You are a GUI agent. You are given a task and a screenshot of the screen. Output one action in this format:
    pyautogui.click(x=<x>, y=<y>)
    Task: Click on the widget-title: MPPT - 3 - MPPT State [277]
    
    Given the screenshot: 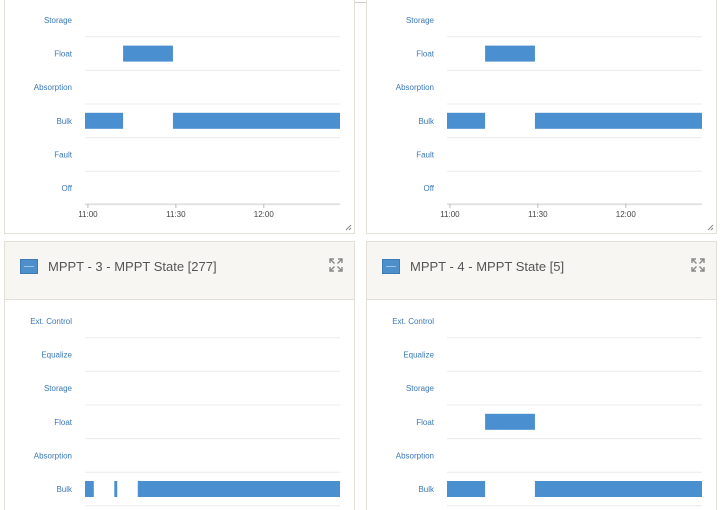 What is the action you would take?
    pyautogui.click(x=132, y=266)
    